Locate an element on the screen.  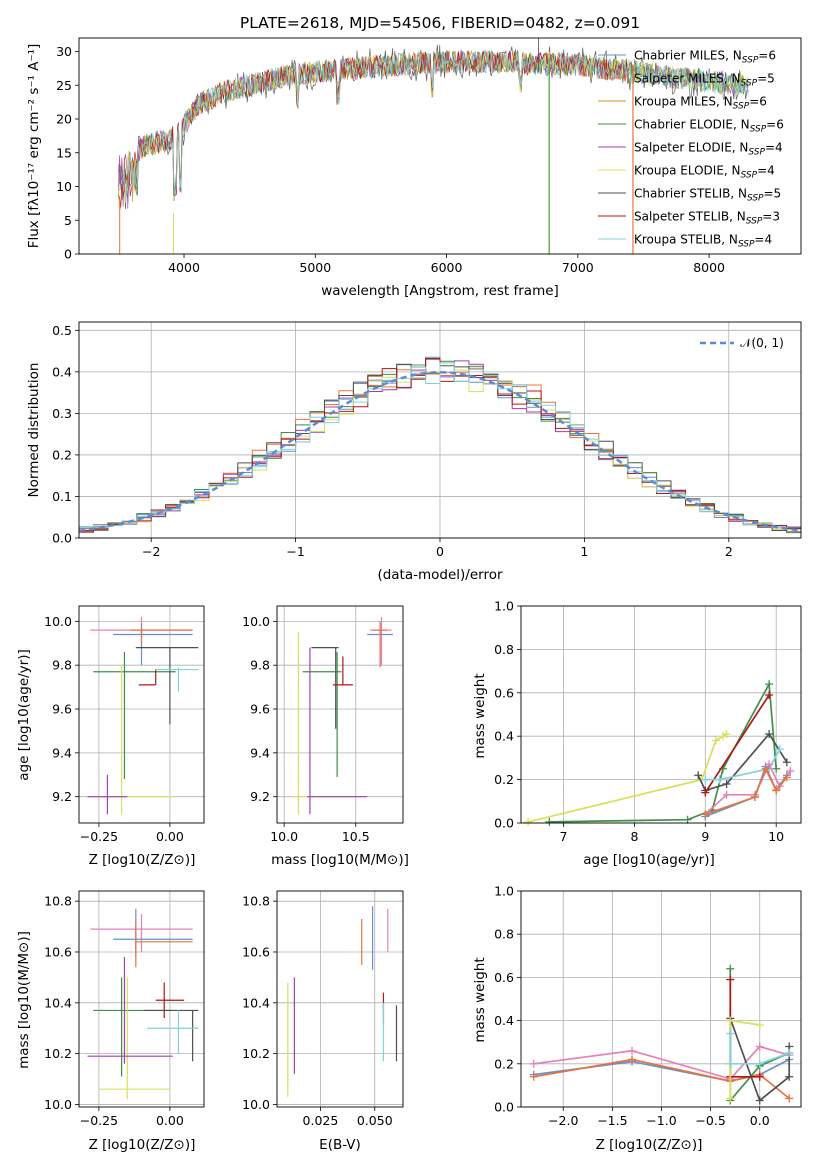
mass-vs-extinction-plot: 0.025 0.050 10.0 10.2 10.4 10.6 10.8 is located at coordinates (323, 1009).